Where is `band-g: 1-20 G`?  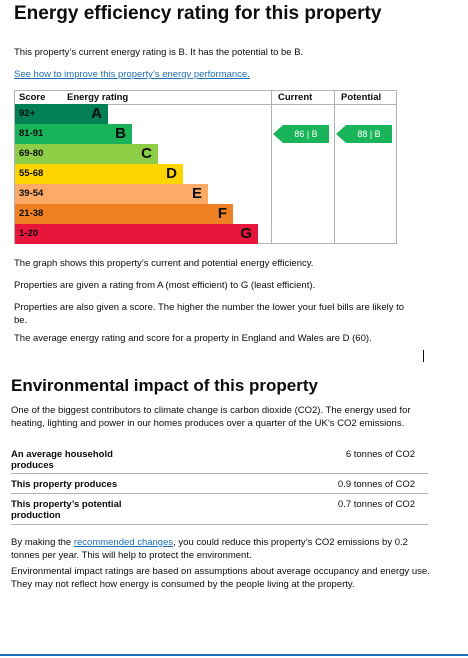 band-g: 1-20 G is located at coordinates (136, 234).